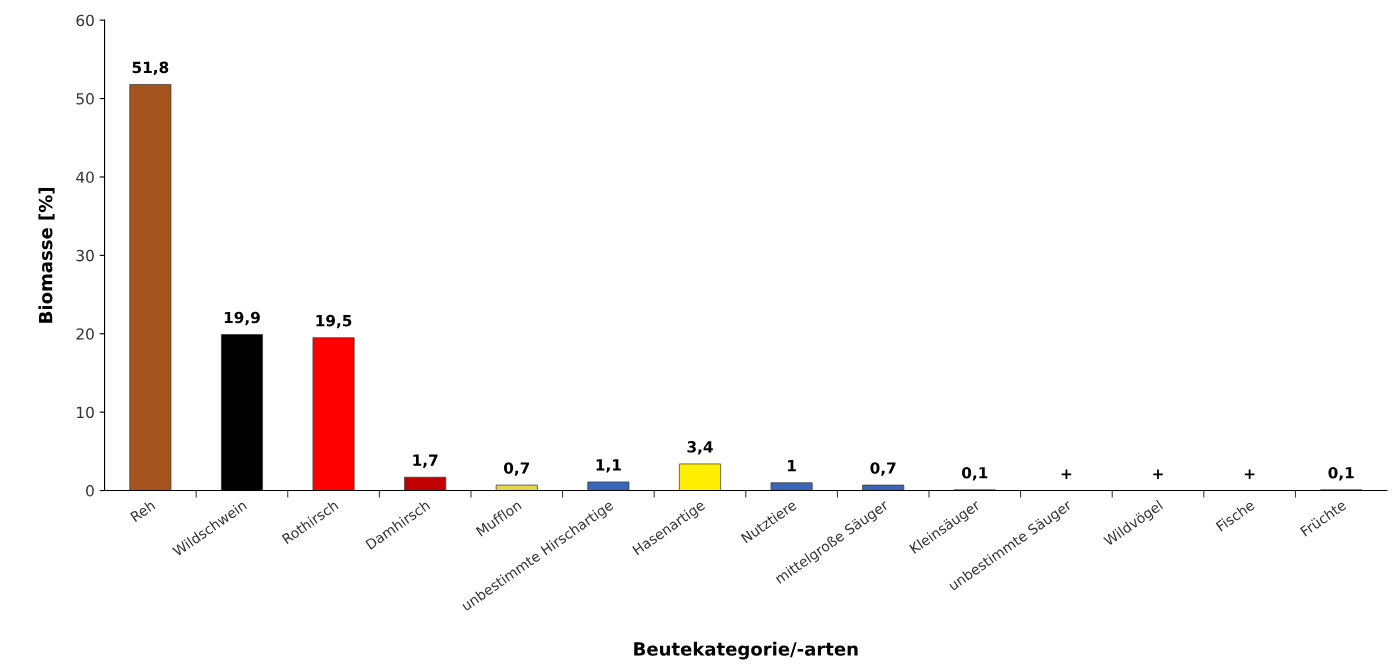 This screenshot has height=672, width=1394. Describe the element at coordinates (85, 412) in the screenshot. I see `y-tick-label: 10` at that location.